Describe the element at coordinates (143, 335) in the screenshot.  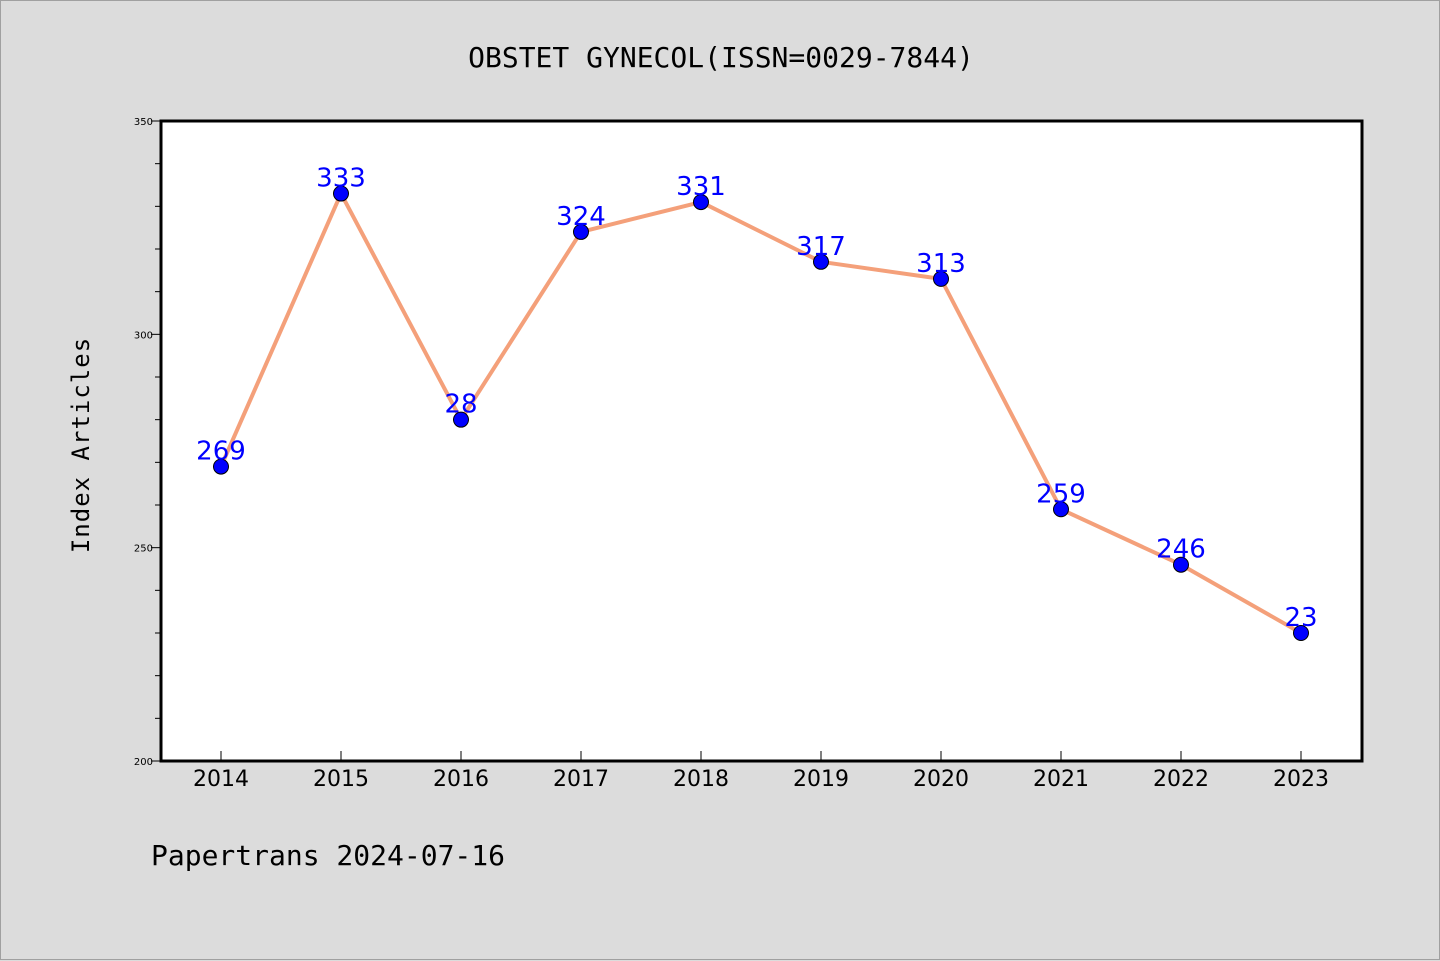
I see `y-tick-label: 300` at that location.